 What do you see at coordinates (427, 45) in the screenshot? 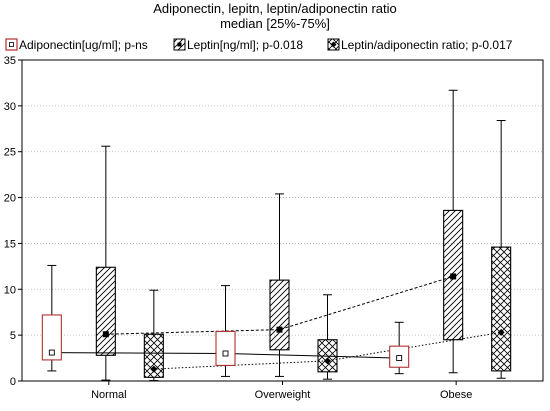
I see `legend-label-ratio: Leptin/adiponectin ratio; p-0.017` at bounding box center [427, 45].